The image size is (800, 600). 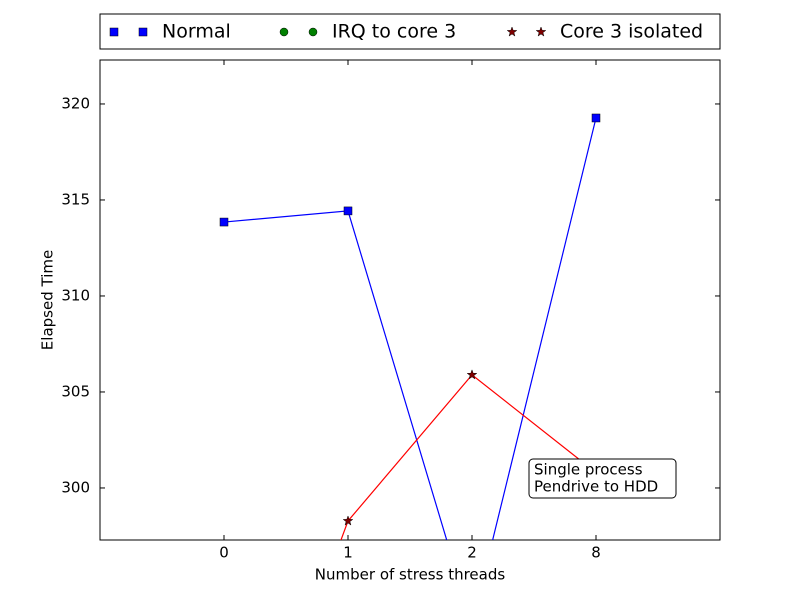 I want to click on x-tick-label: 8, so click(x=596, y=553).